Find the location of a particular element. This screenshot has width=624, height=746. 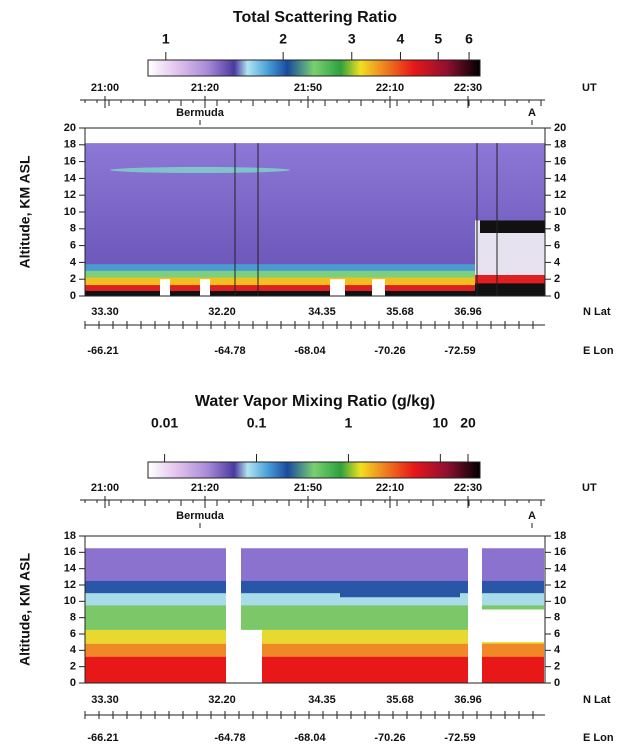

y-tick-label: 8 is located at coordinates (73, 229).